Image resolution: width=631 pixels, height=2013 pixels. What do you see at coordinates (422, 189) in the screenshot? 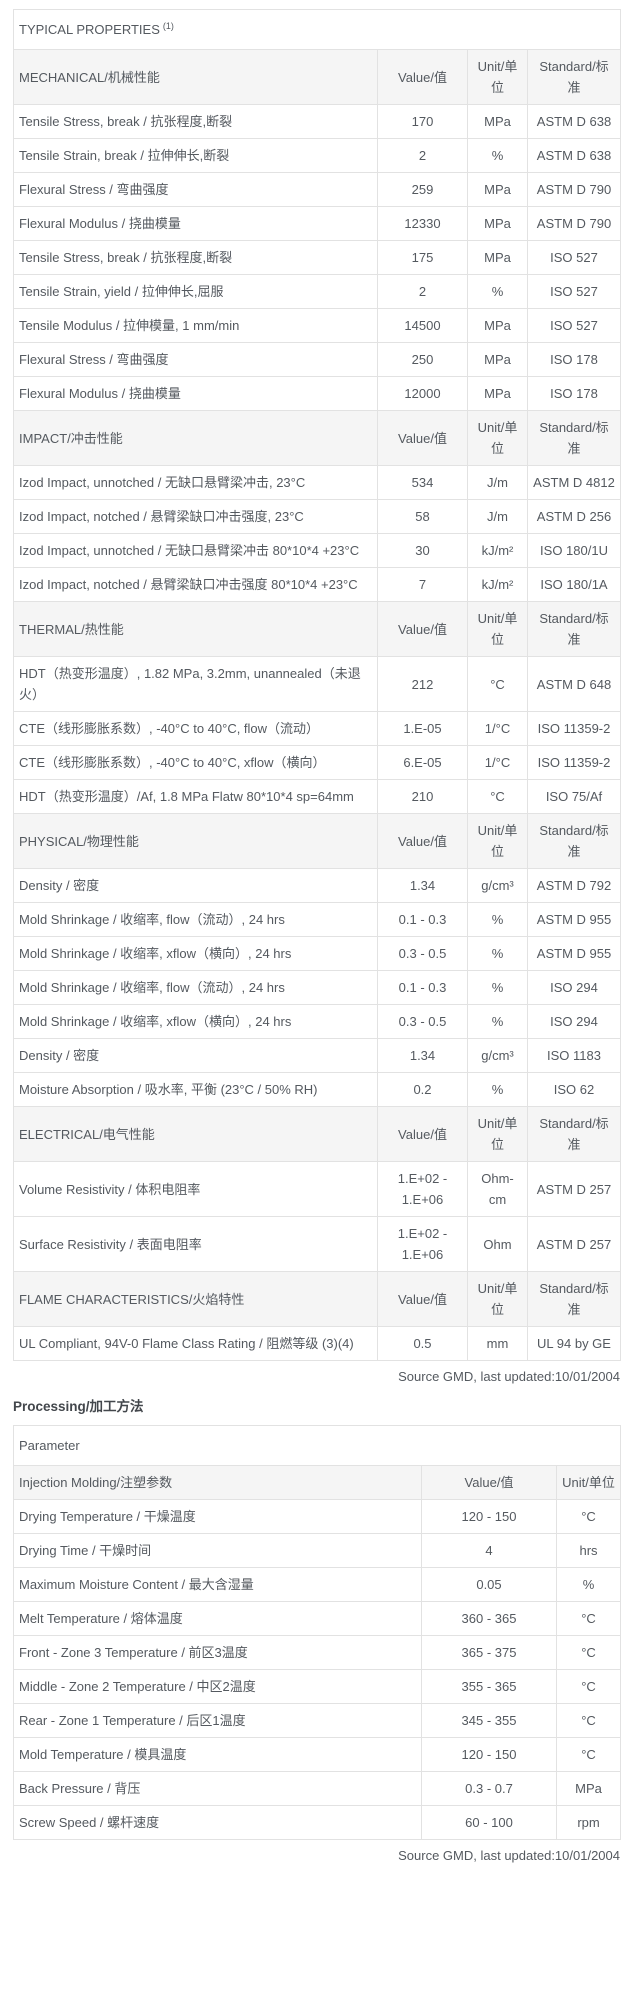
I see `property-value: 259` at bounding box center [422, 189].